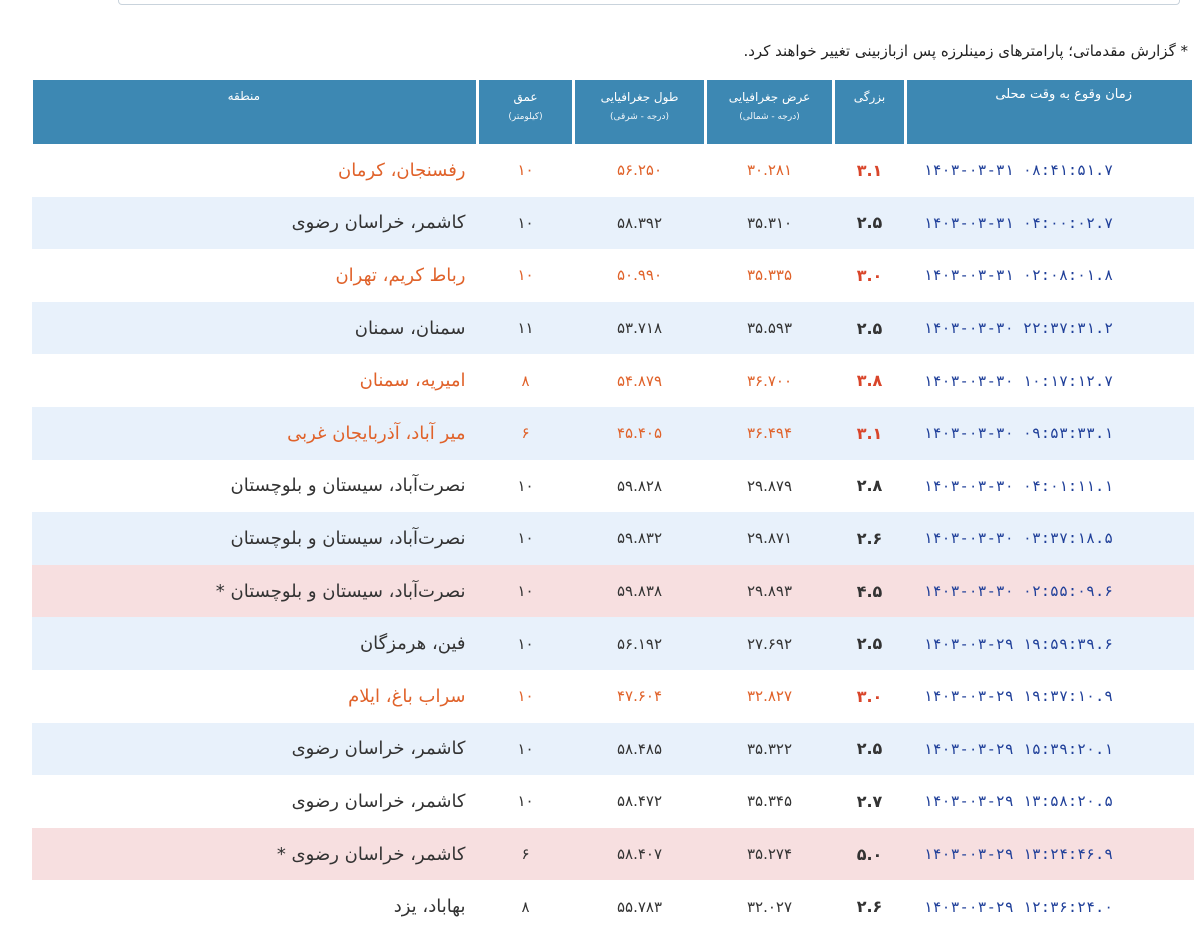 The image size is (1200, 941). What do you see at coordinates (769, 906) in the screenshot?
I see `cell-latitude: ۳۲.۰۲۷` at bounding box center [769, 906].